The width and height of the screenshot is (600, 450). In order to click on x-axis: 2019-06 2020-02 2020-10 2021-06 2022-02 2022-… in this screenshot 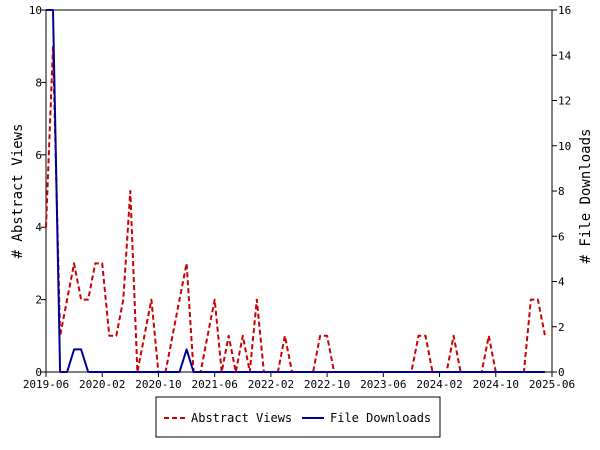, I will do `click(299, 381)`.